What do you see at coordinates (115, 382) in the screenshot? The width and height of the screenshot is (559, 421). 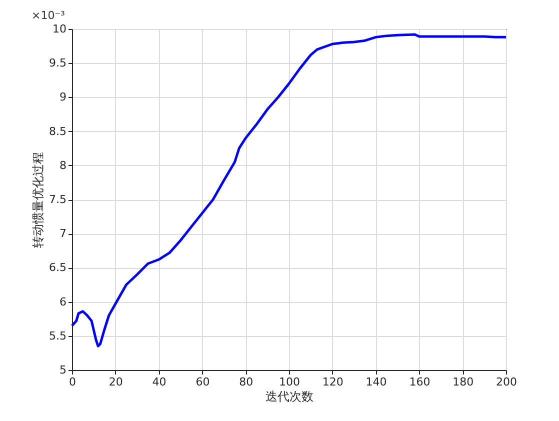 I see `x-tick-label: 20` at bounding box center [115, 382].